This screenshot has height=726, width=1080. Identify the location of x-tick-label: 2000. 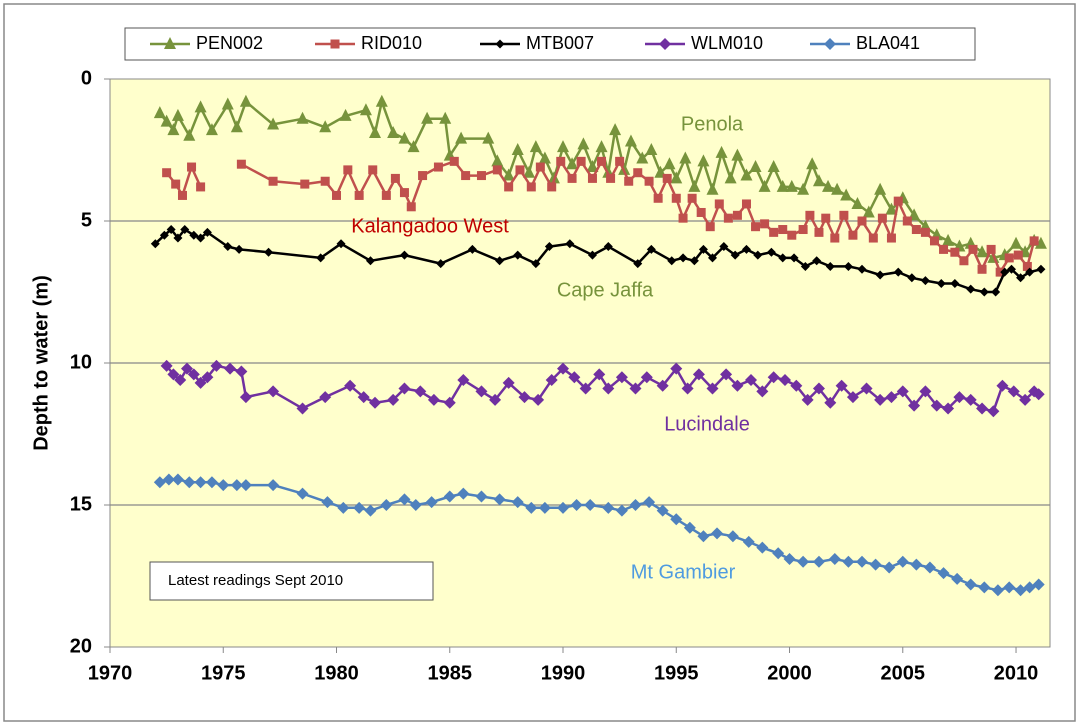
(789, 673).